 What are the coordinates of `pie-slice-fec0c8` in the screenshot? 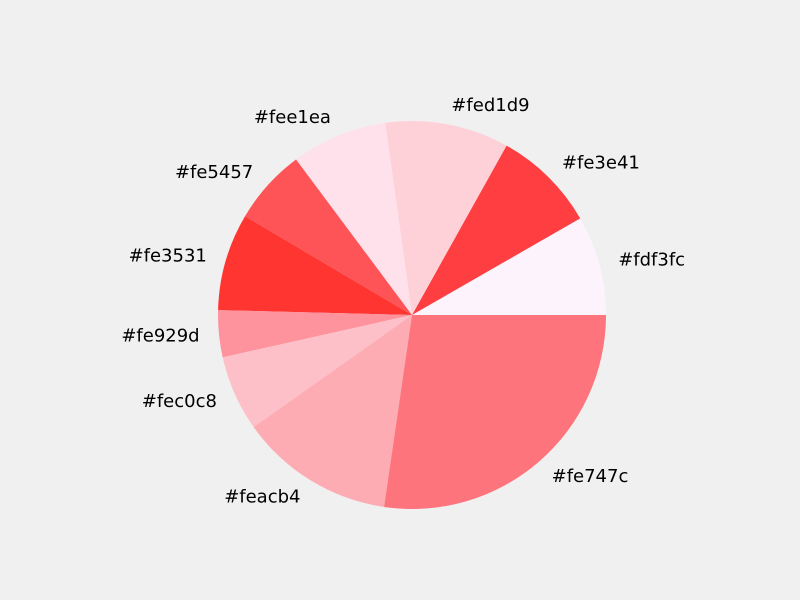 It's located at (317, 371).